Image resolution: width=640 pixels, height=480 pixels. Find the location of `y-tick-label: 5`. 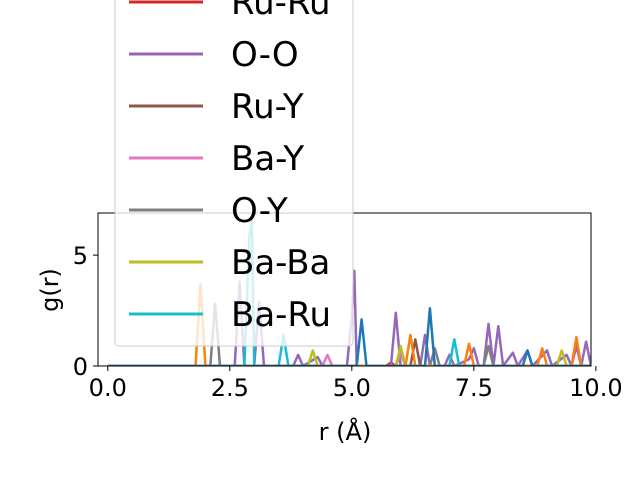

y-tick-label: 5 is located at coordinates (80, 256).